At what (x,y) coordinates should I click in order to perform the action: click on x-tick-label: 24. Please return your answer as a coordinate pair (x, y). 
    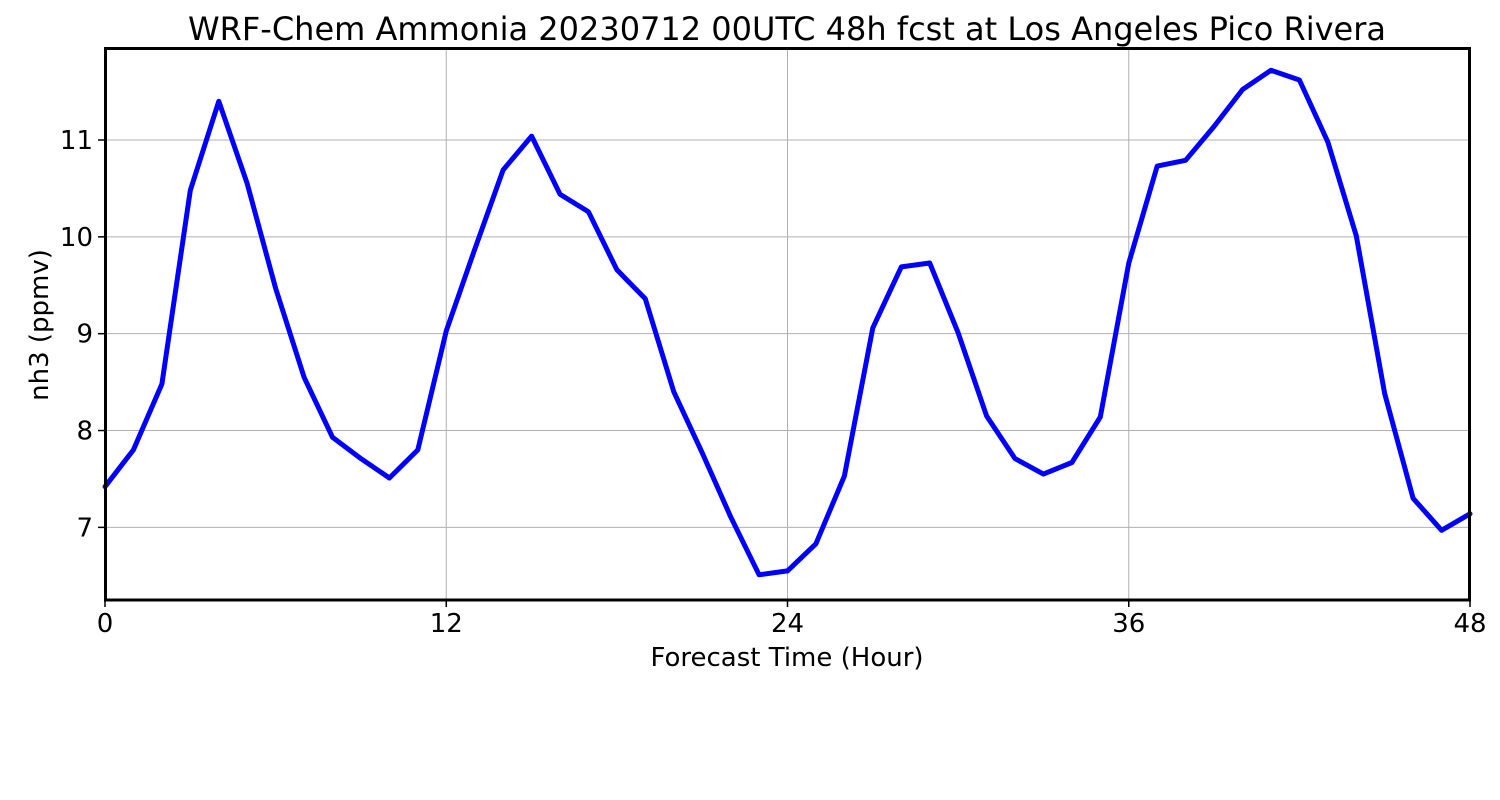
    Looking at the image, I should click on (787, 624).